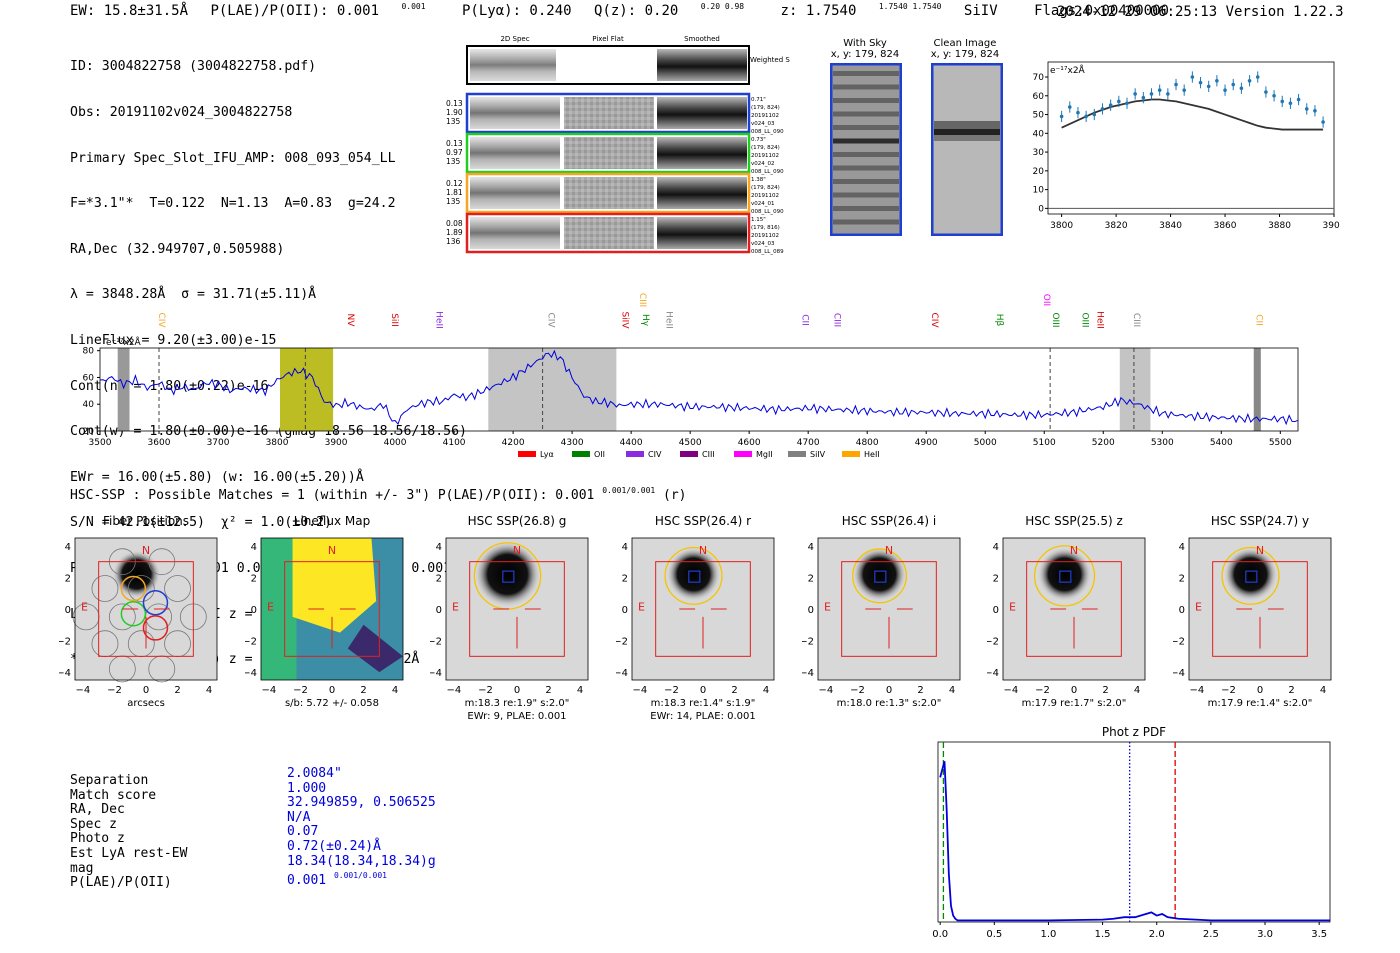  Describe the element at coordinates (161, 320) in the screenshot. I see `emission-line-label: CIV` at that location.